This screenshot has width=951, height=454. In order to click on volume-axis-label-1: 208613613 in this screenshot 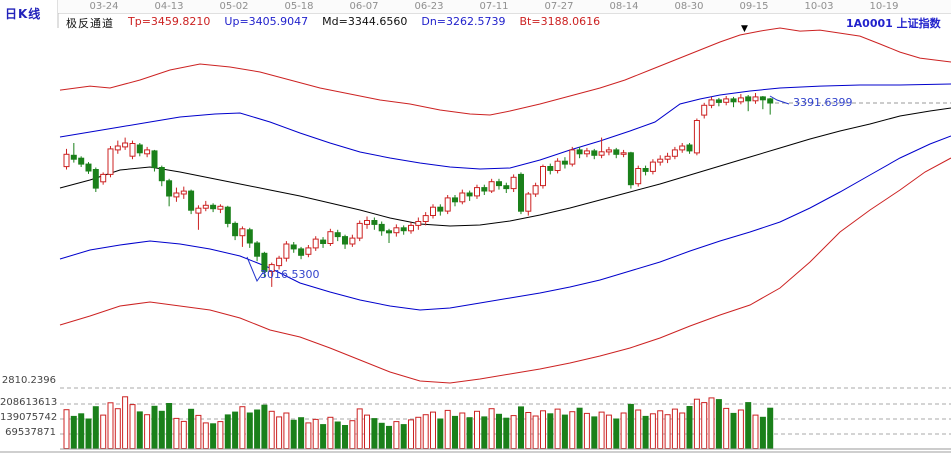, I will do `click(29, 402)`.